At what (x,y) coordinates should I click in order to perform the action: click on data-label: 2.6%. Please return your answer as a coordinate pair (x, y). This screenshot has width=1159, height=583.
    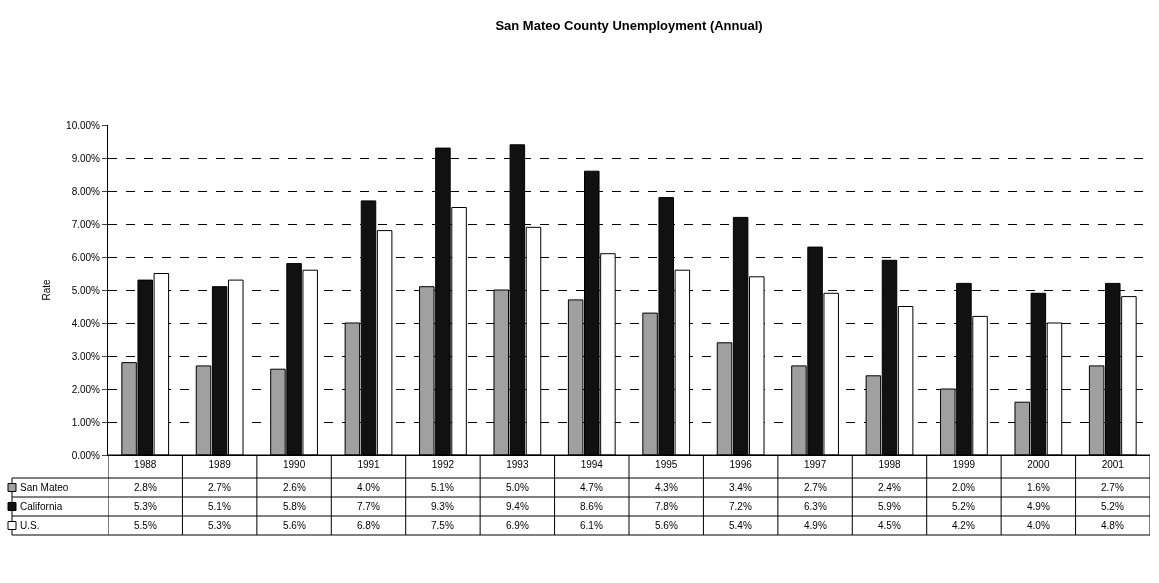
    Looking at the image, I should click on (294, 487).